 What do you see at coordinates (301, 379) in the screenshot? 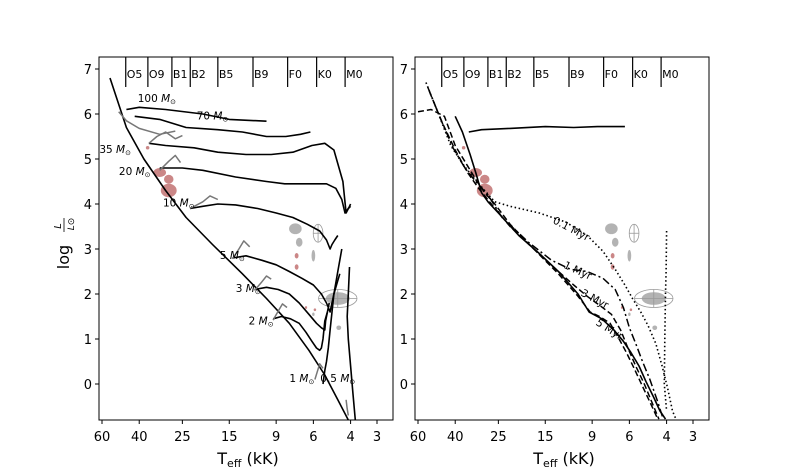
I see `series-label: 1 M⊙` at bounding box center [301, 379].